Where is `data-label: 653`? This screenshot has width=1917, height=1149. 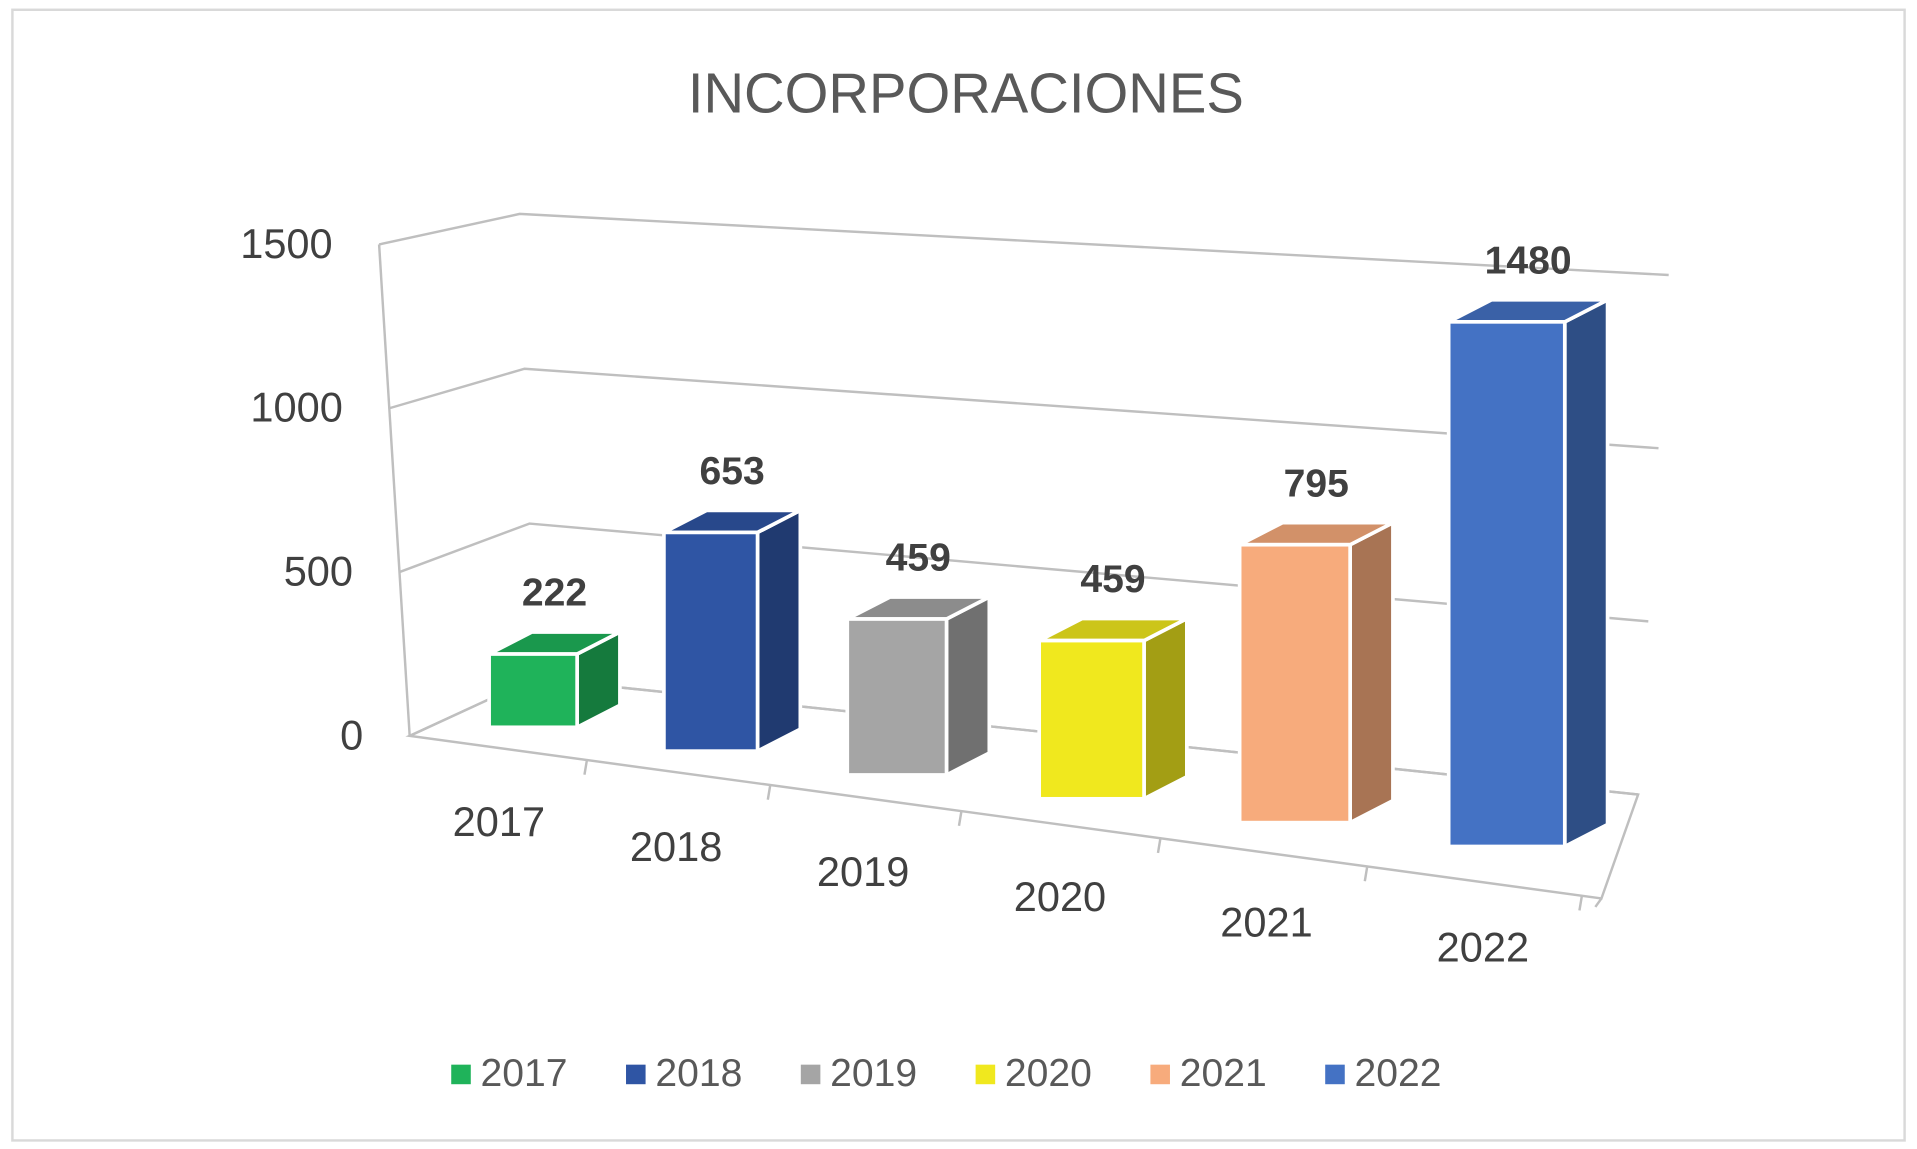 data-label: 653 is located at coordinates (731, 471).